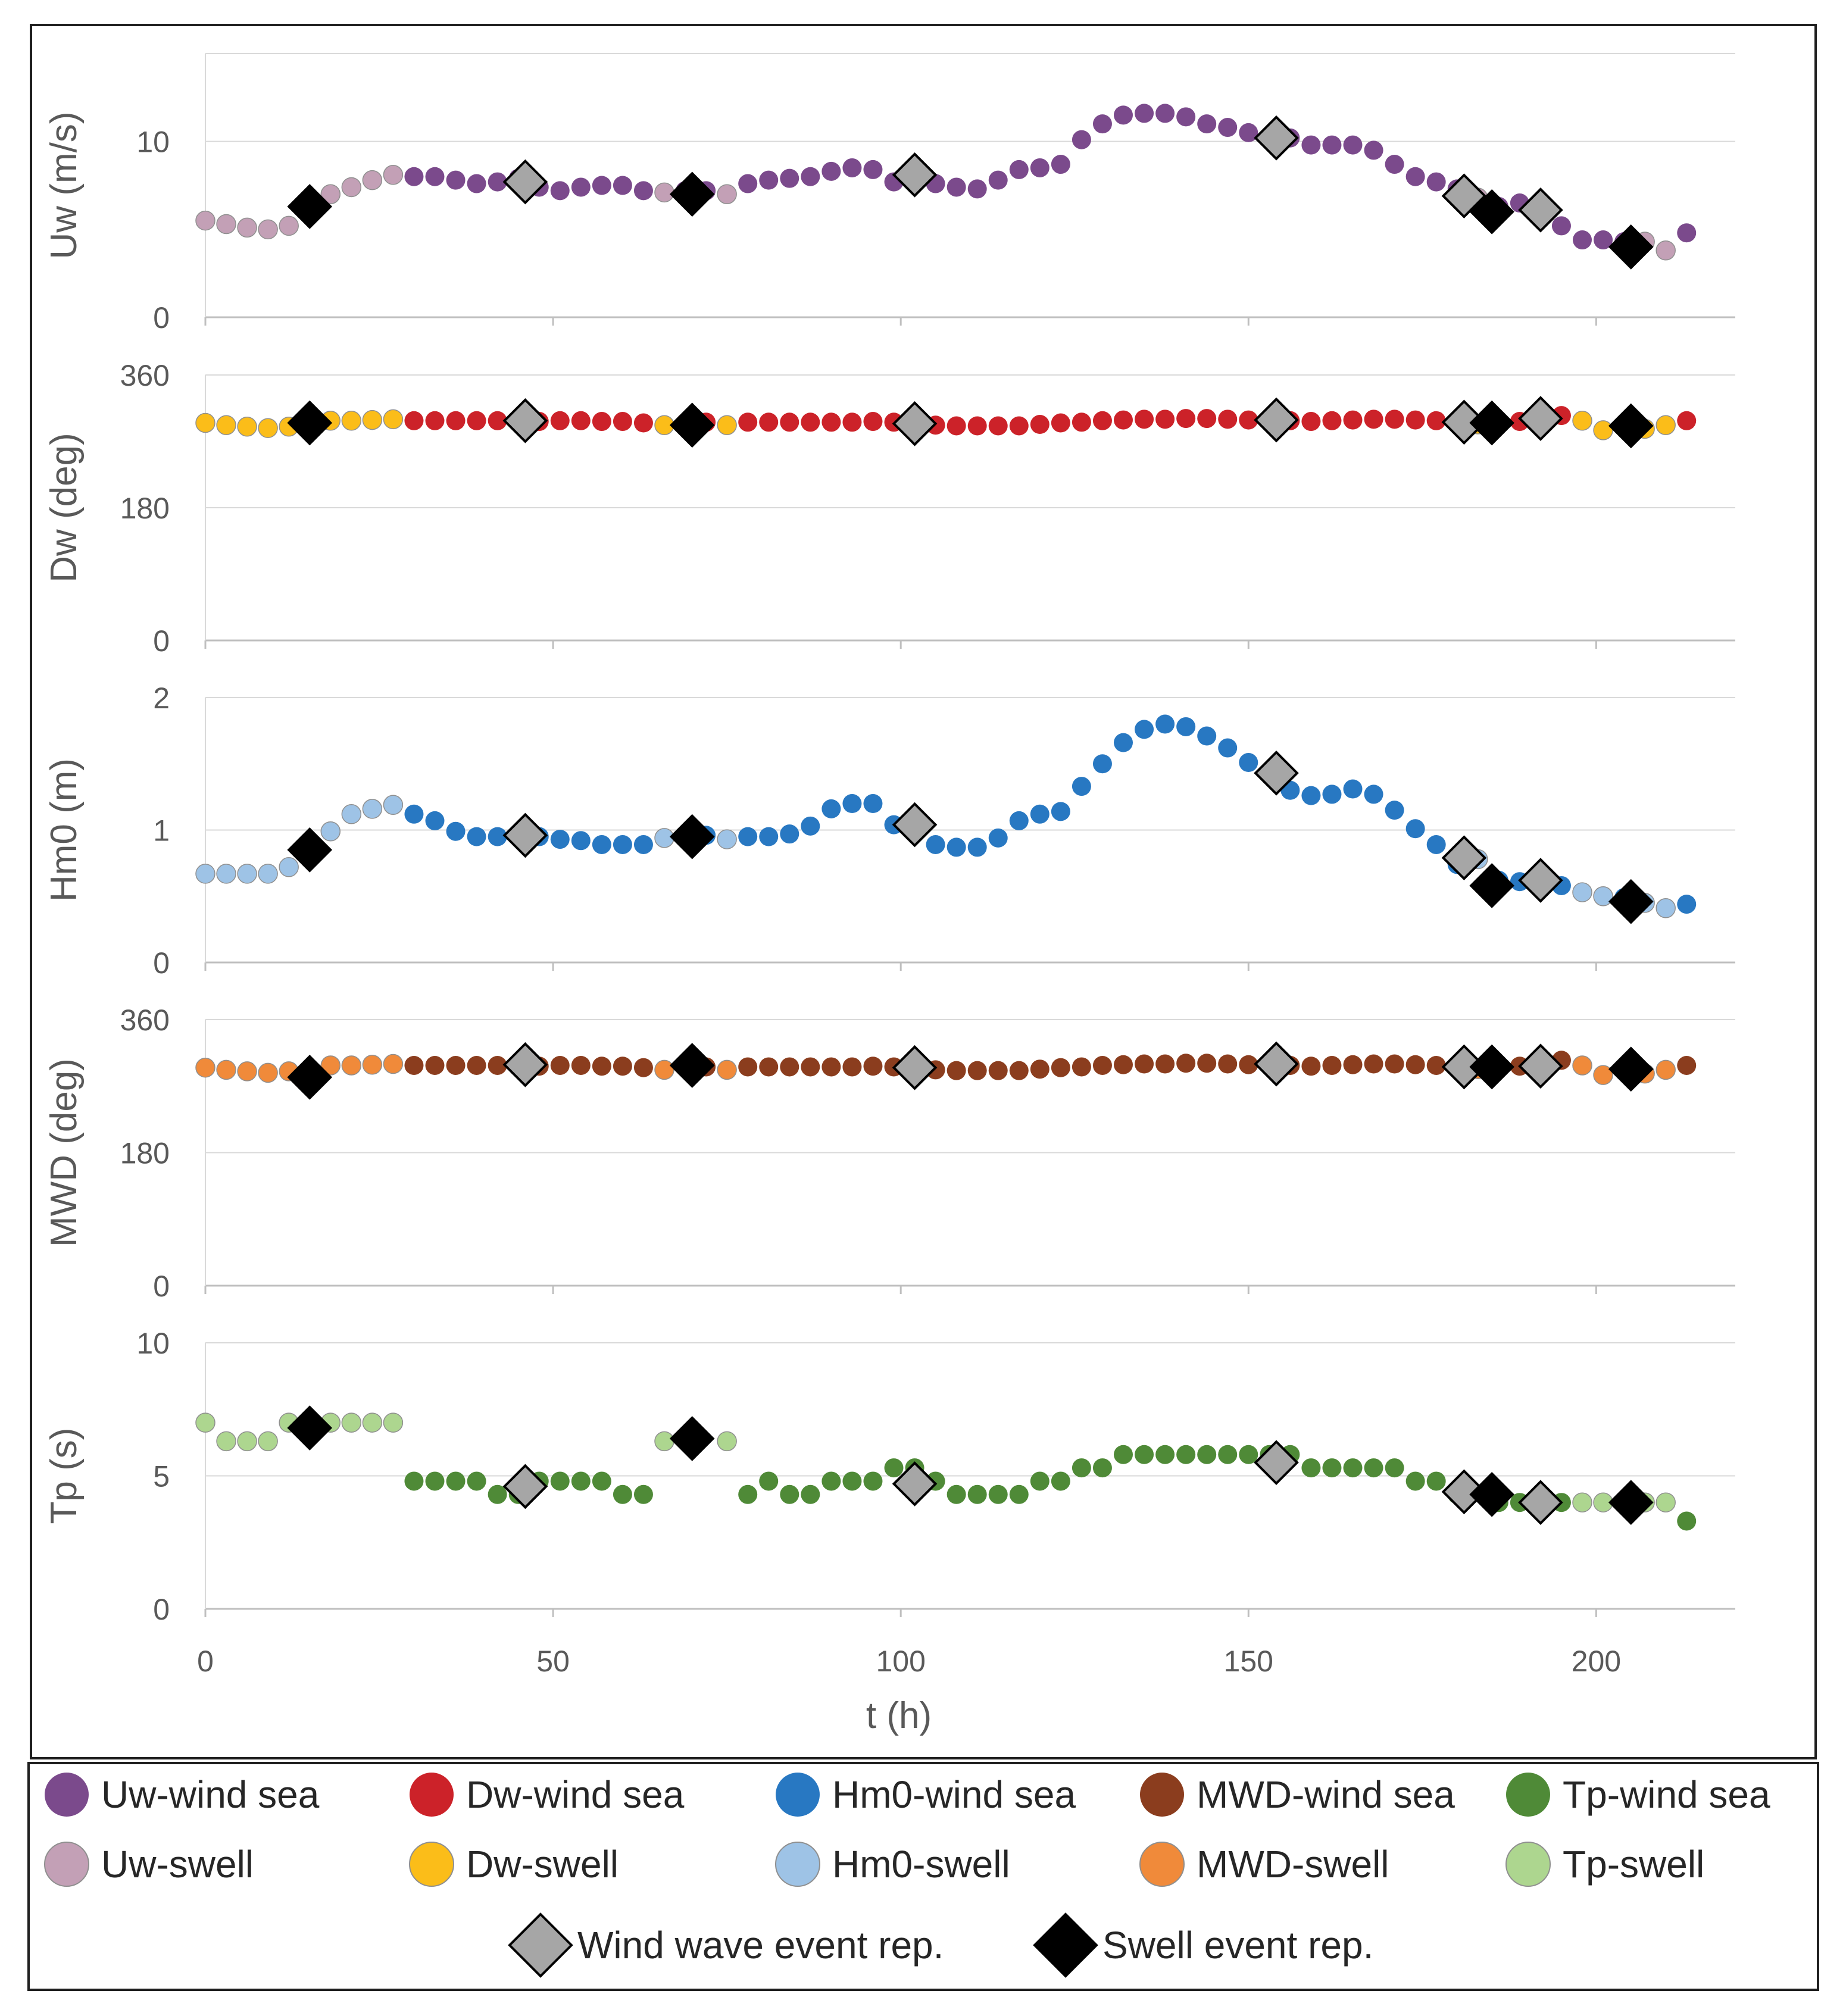 This screenshot has height=2016, width=1846. I want to click on legend-item-uw-wind-sea: Uw-wind sea, so click(182, 1795).